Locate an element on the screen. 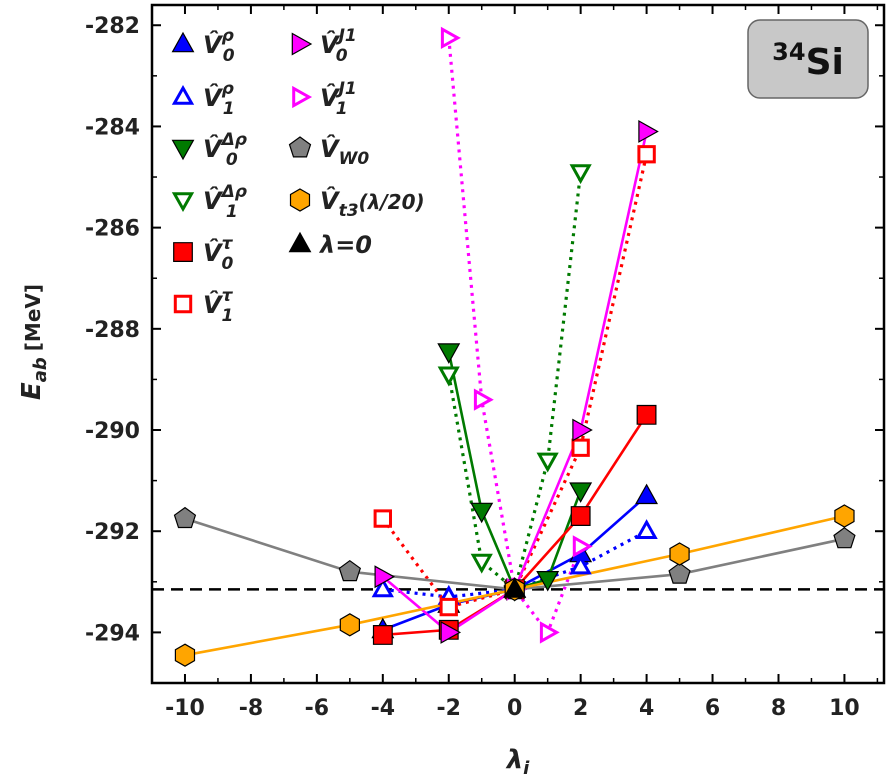 This screenshot has height=780, width=888. x-axis-label: λi is located at coordinates (517, 762).